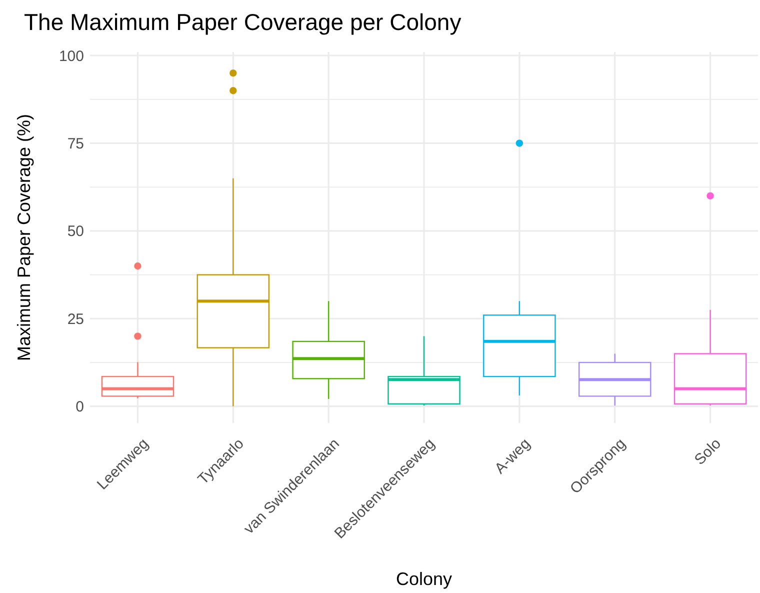  What do you see at coordinates (243, 22) in the screenshot?
I see `chart-title: The Maximum Paper Coverage per Colony` at bounding box center [243, 22].